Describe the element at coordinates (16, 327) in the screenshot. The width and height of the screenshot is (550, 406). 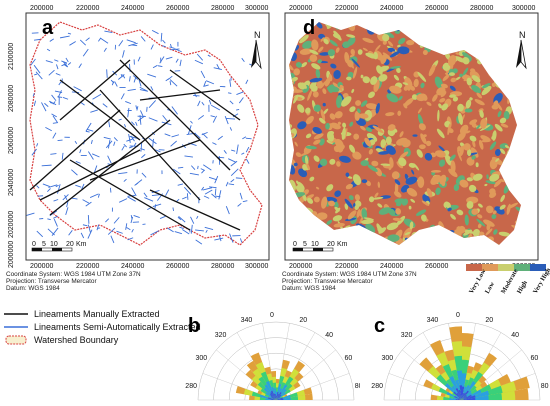
I see `semi-line-icon` at that location.